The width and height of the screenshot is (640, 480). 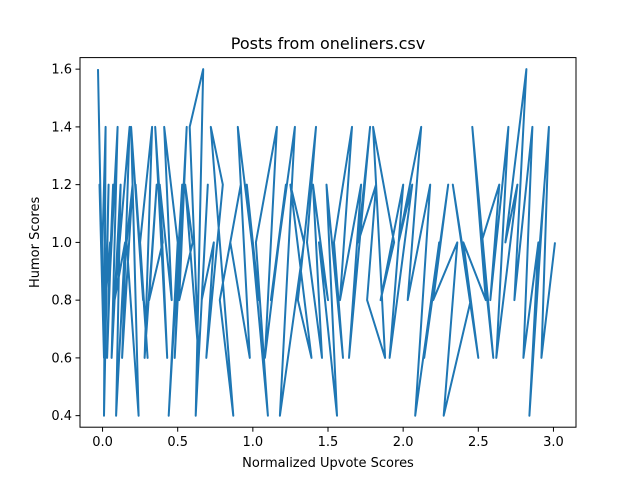 What do you see at coordinates (553, 442) in the screenshot?
I see `x-tick-label: 3.0` at bounding box center [553, 442].